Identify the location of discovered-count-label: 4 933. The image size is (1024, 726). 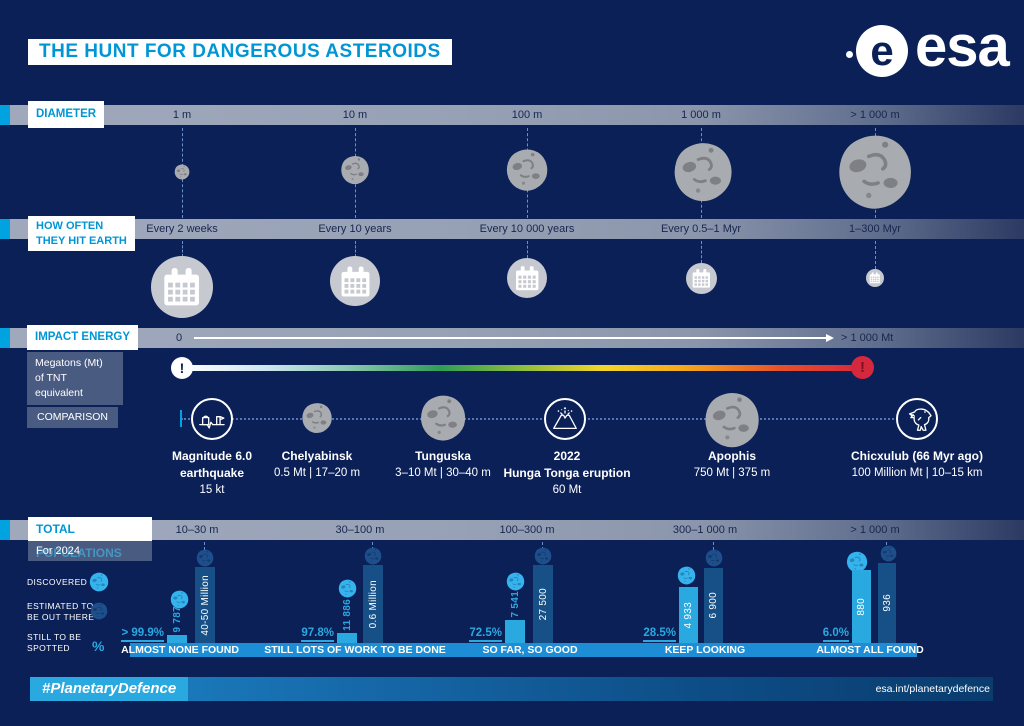
(688, 615).